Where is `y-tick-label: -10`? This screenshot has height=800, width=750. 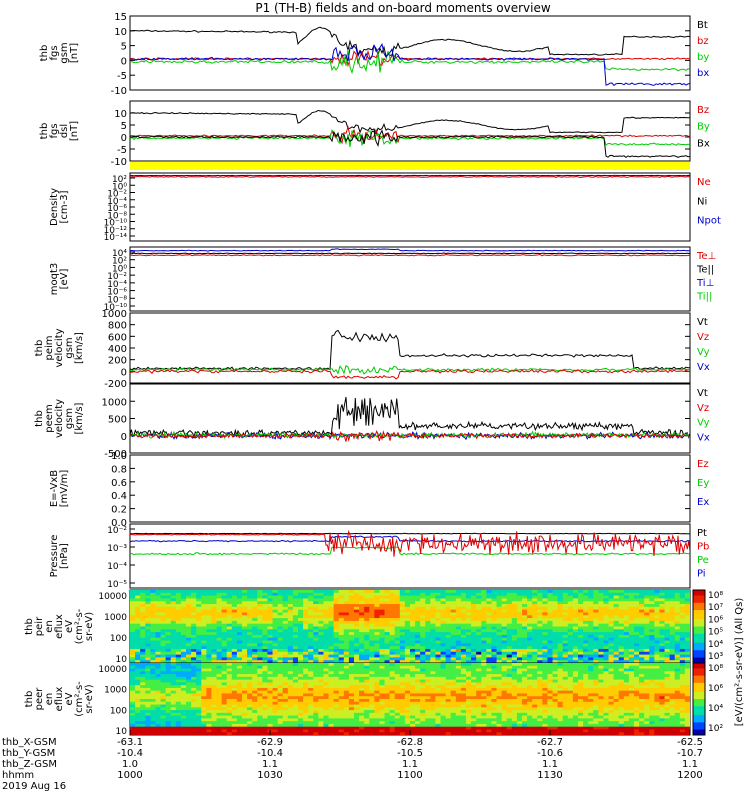 y-tick-label: -10 is located at coordinates (119, 162).